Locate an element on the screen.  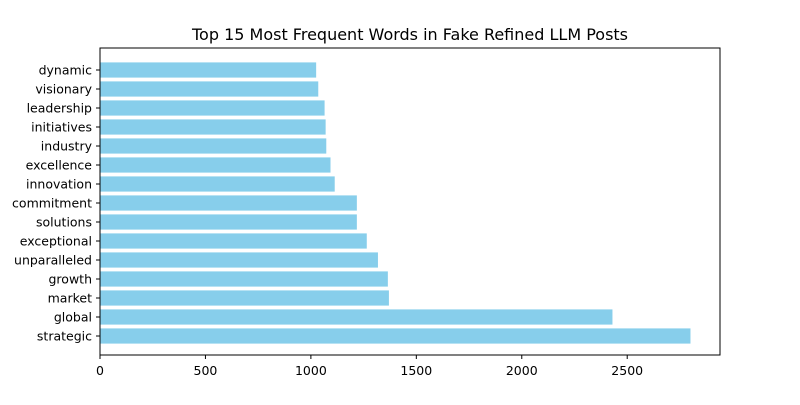
bar-leadership is located at coordinates (212, 108).